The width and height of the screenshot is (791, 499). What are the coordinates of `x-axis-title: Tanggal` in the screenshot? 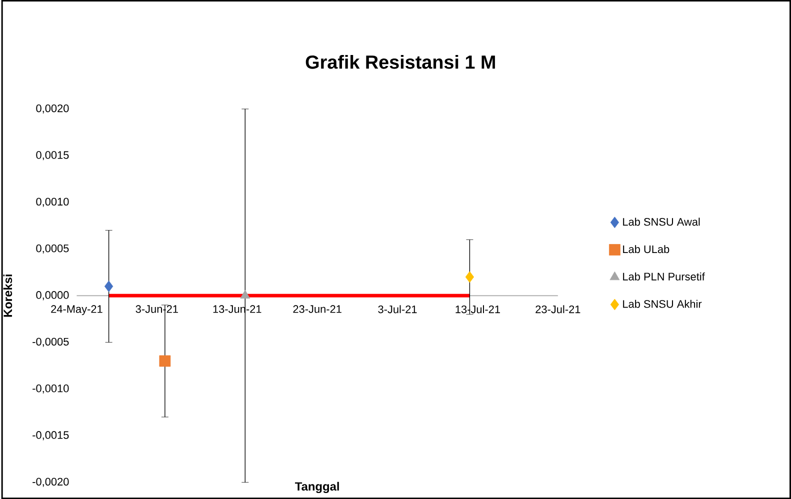 It's located at (317, 487).